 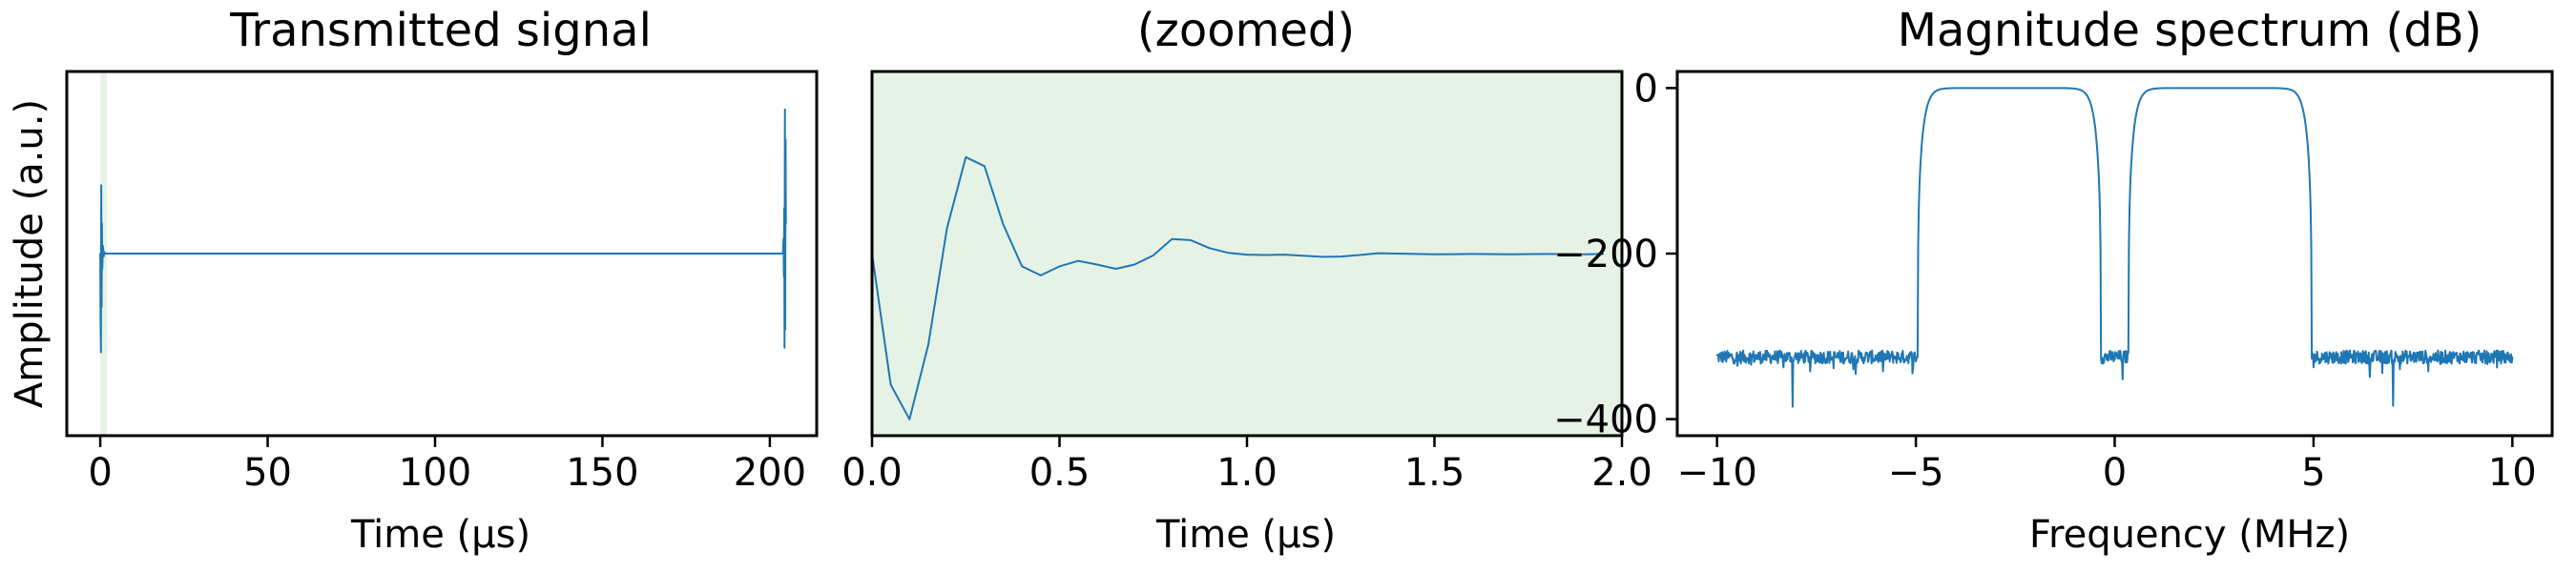 What do you see at coordinates (1646, 89) in the screenshot?
I see `y-tick-label: 0` at bounding box center [1646, 89].